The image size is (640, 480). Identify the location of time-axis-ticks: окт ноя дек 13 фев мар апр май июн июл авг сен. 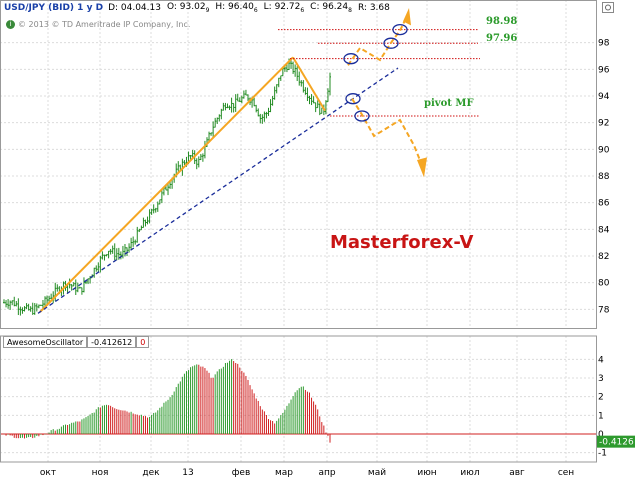
(307, 473).